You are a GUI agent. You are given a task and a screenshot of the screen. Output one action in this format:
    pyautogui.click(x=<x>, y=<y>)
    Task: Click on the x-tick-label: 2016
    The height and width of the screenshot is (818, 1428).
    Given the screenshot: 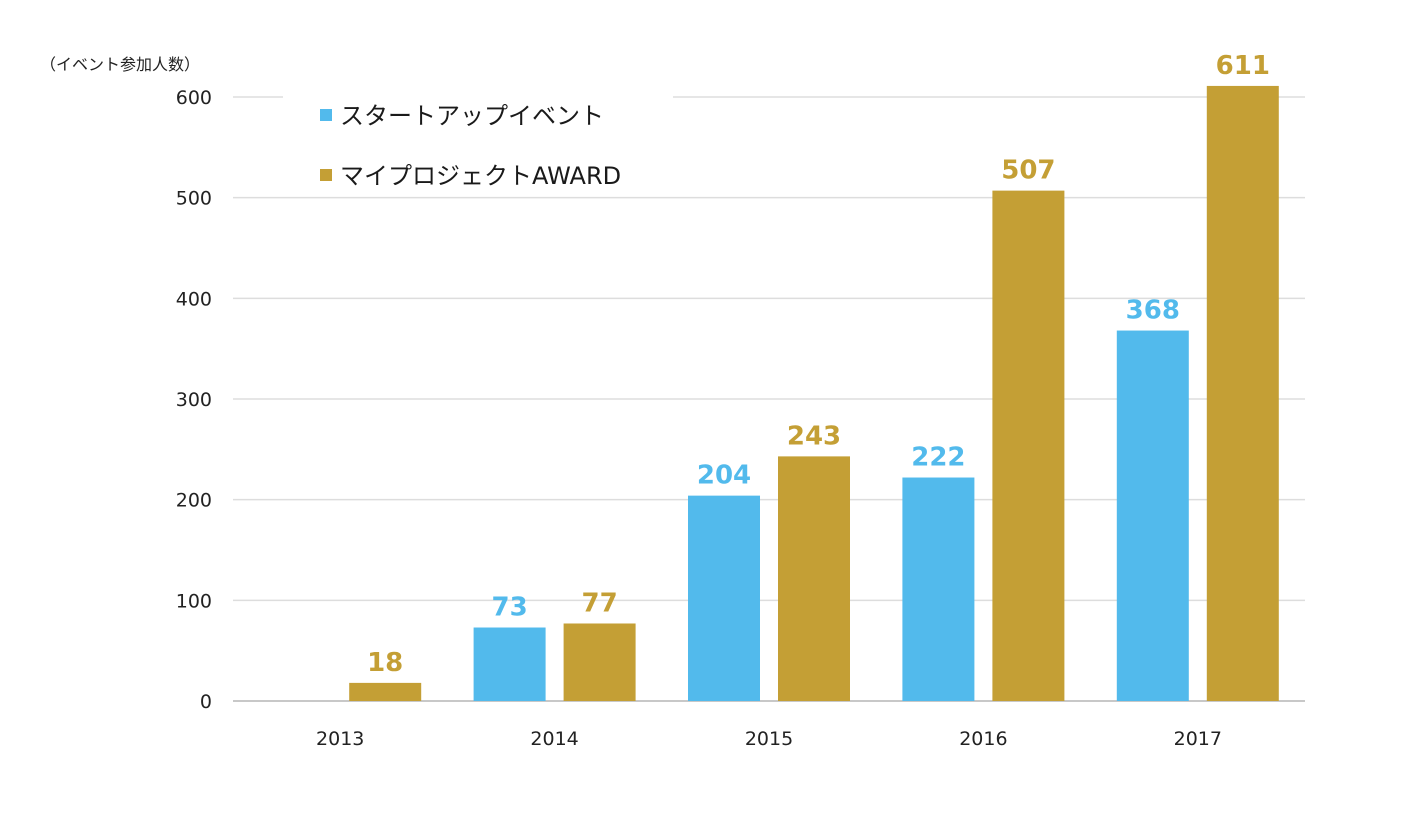 What is the action you would take?
    pyautogui.click(x=983, y=739)
    